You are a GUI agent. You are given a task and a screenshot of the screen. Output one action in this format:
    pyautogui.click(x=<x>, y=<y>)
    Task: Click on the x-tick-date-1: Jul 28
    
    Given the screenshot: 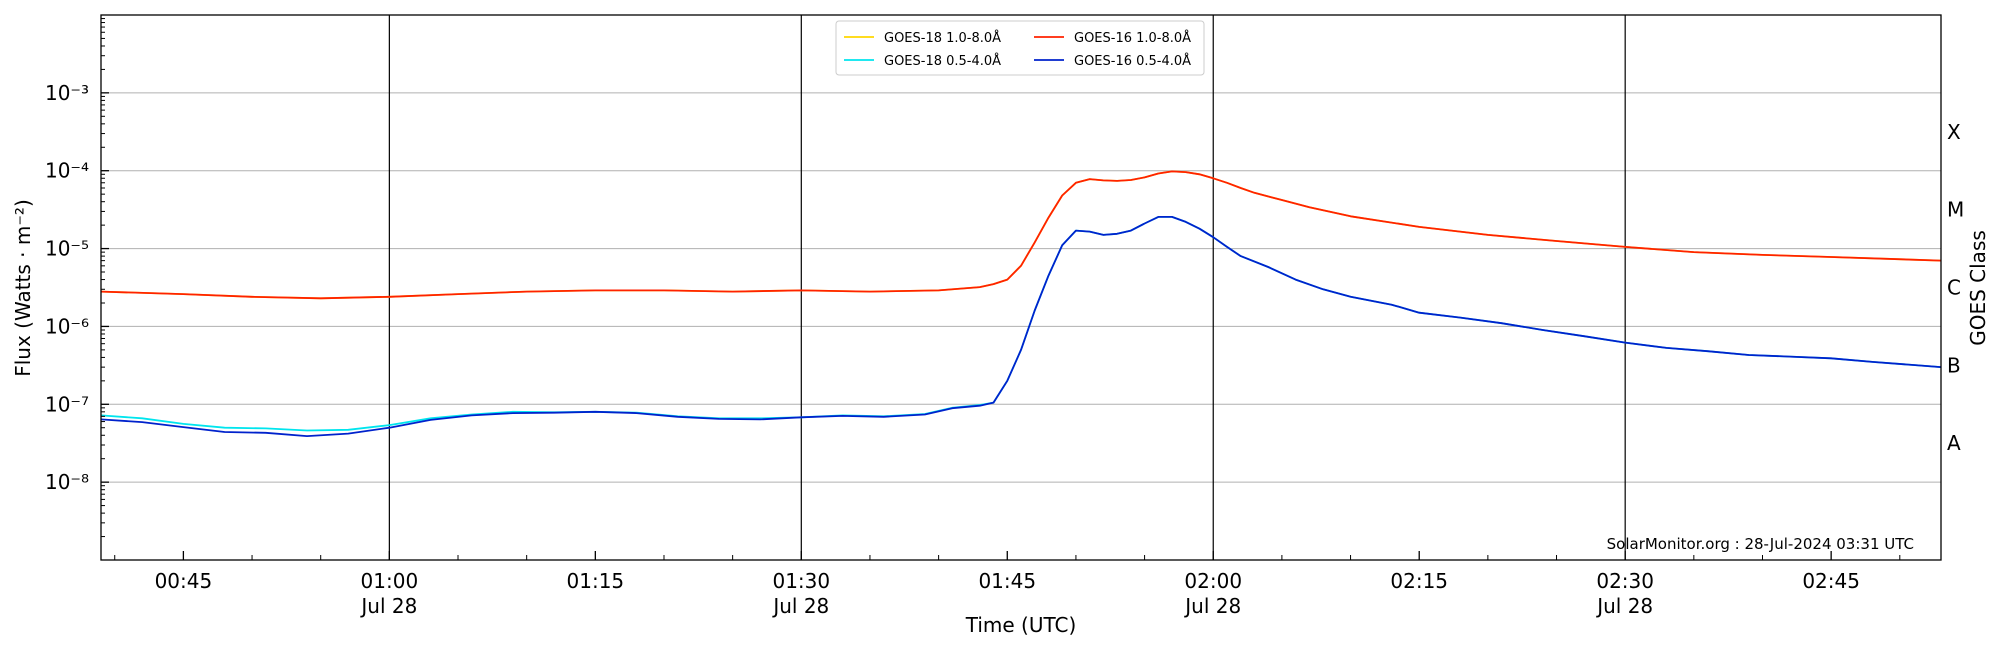 What is the action you would take?
    pyautogui.click(x=388, y=606)
    